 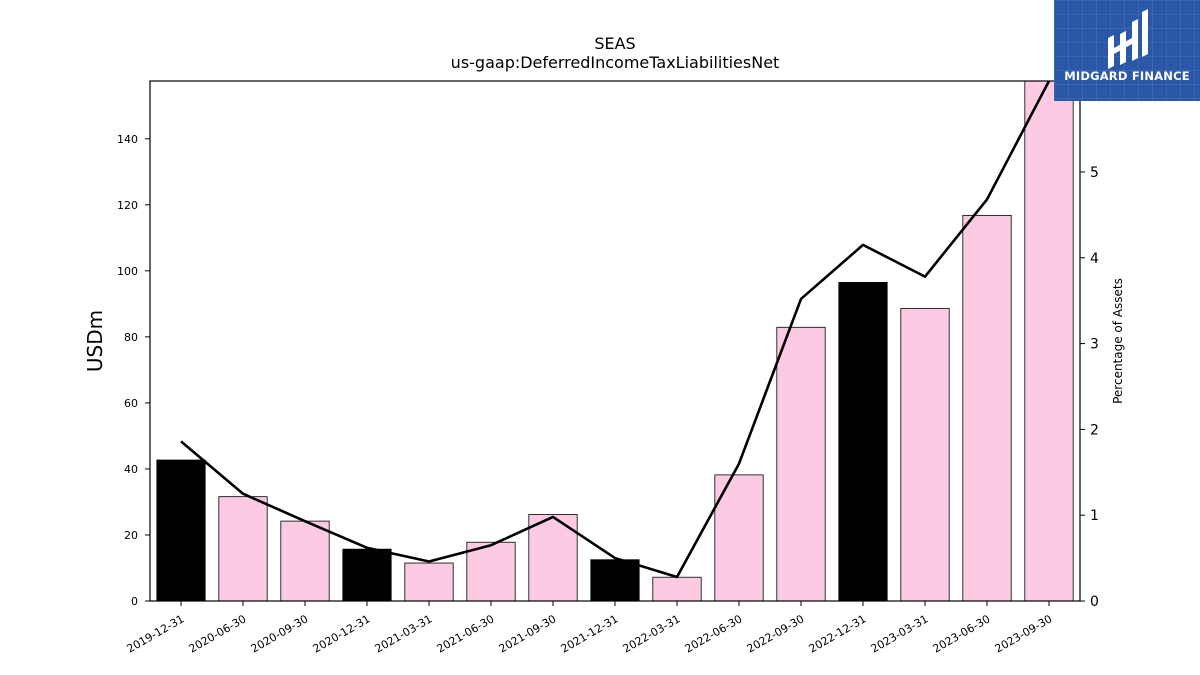 What do you see at coordinates (131, 337) in the screenshot?
I see `y-tick-label: 80` at bounding box center [131, 337].